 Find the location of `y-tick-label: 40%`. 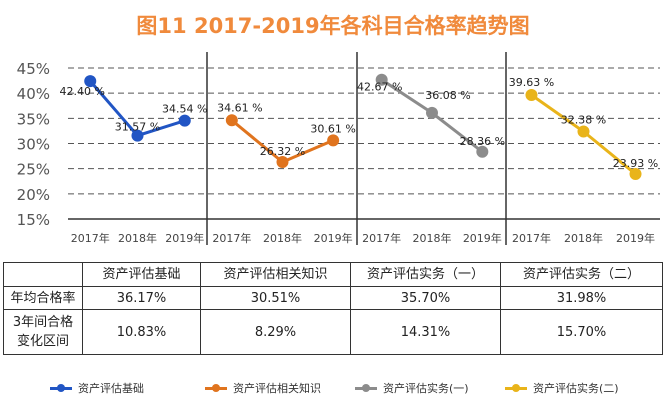

y-tick-label: 40% is located at coordinates (33, 94).